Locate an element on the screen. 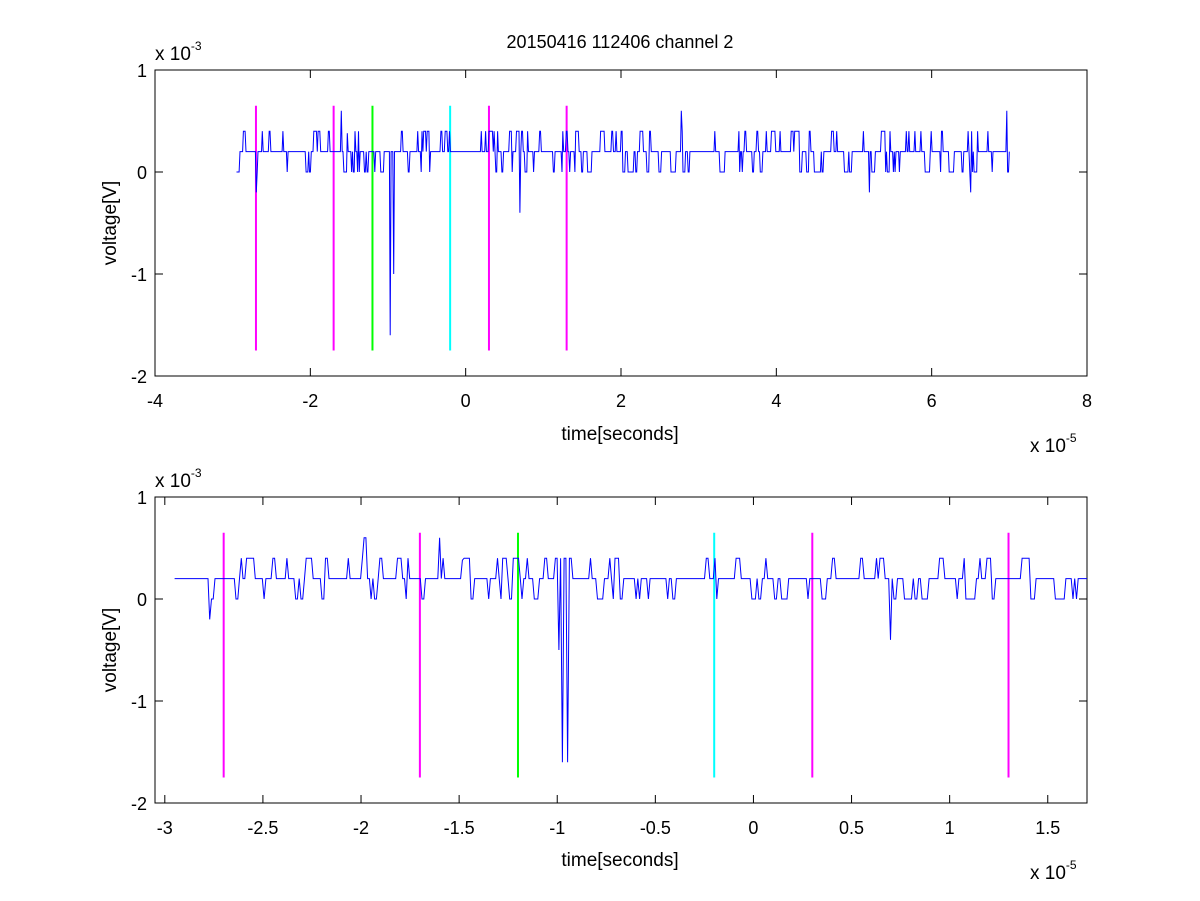  figure-title: 20150416 112406 channel 2 is located at coordinates (620, 42).